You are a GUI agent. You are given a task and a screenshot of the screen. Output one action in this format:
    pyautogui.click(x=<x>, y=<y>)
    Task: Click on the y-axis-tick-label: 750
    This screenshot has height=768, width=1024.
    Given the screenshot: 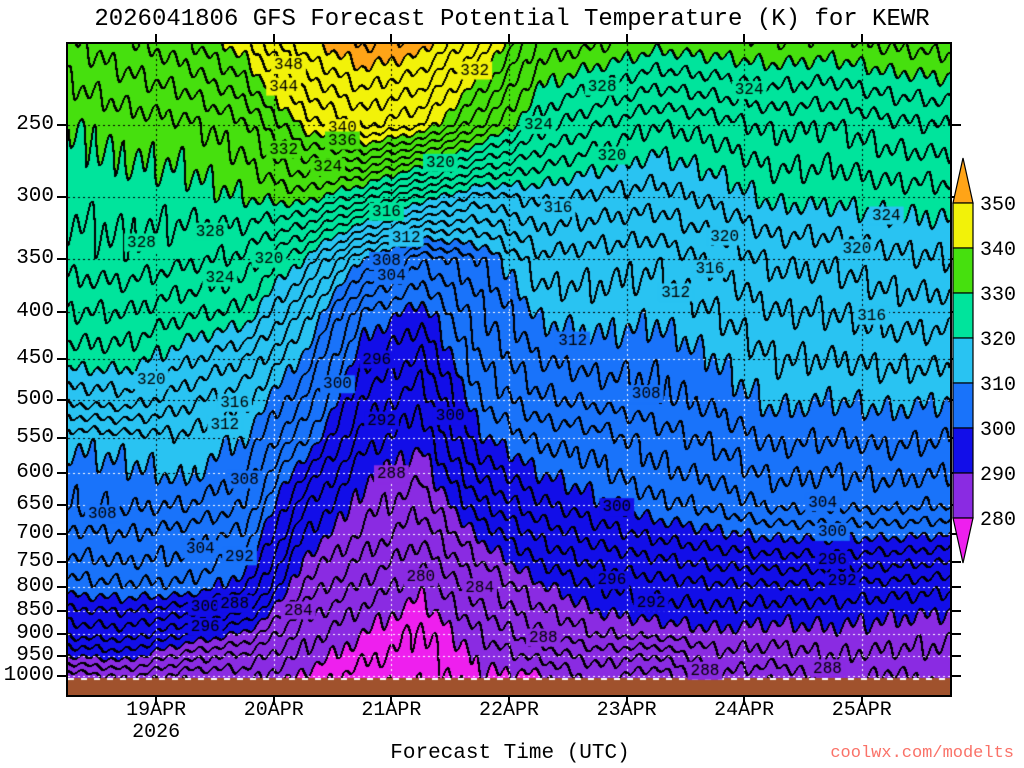 What is the action you would take?
    pyautogui.click(x=35, y=561)
    